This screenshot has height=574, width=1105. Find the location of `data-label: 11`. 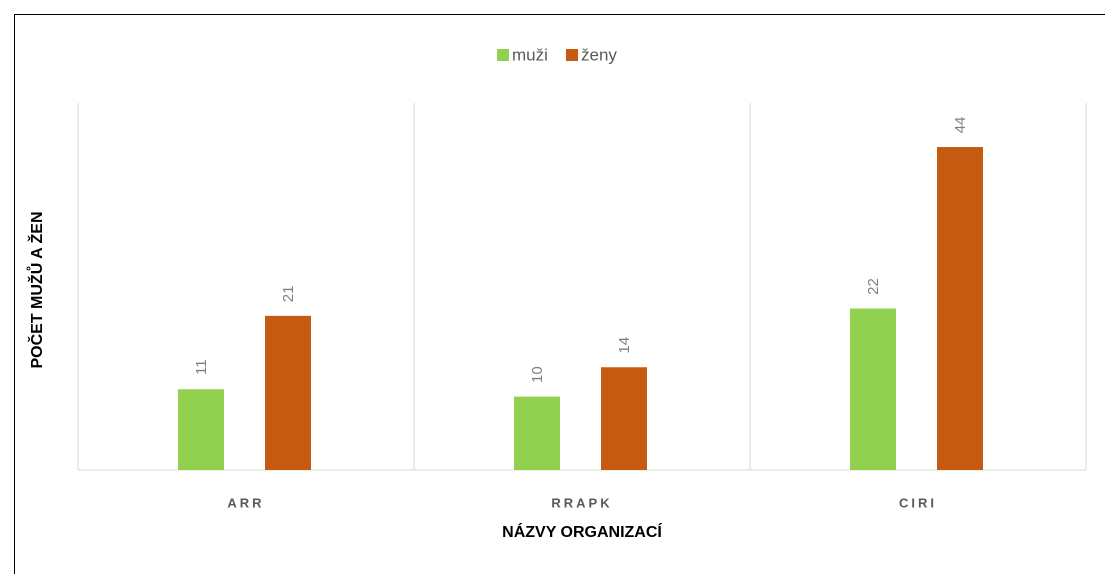

data-label: 11 is located at coordinates (201, 367).